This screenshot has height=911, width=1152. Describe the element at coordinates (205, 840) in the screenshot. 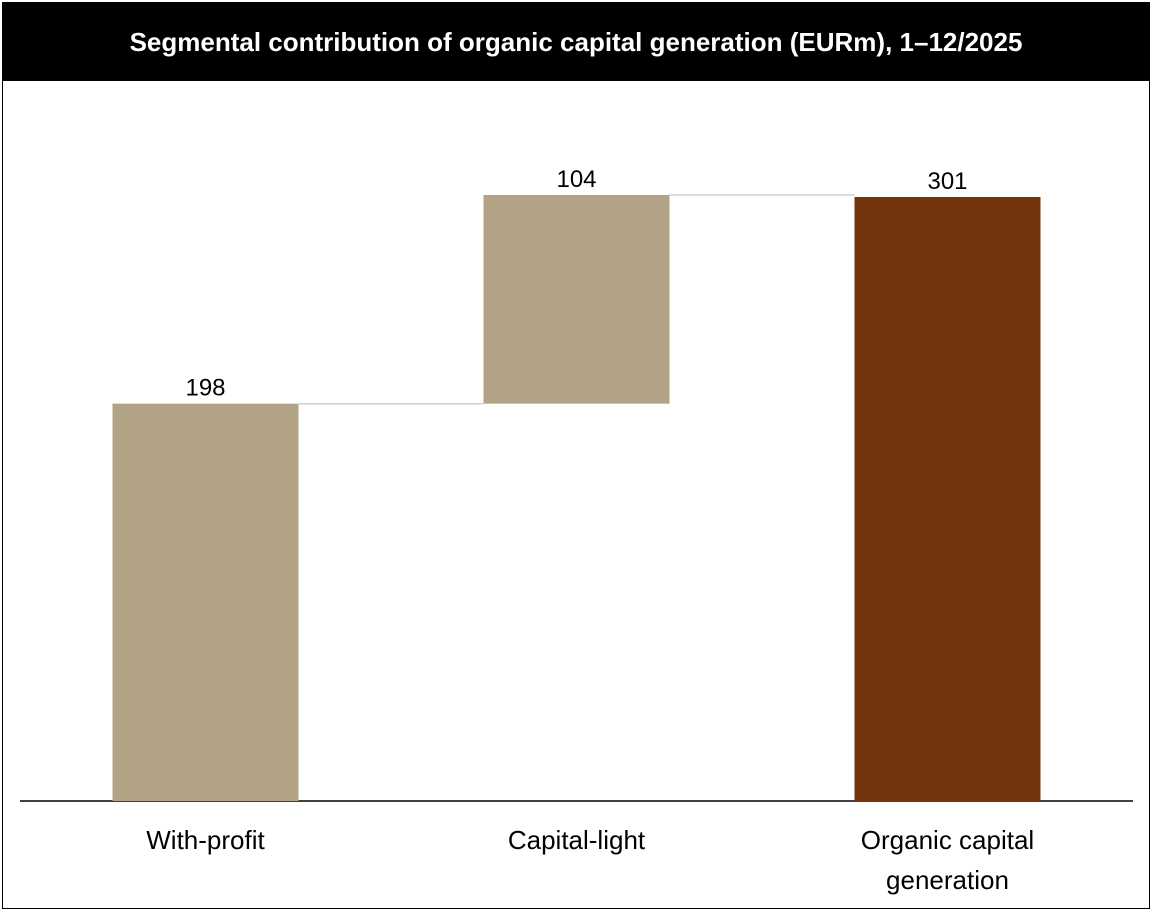

I see `x-tick-label: With-profit` at that location.